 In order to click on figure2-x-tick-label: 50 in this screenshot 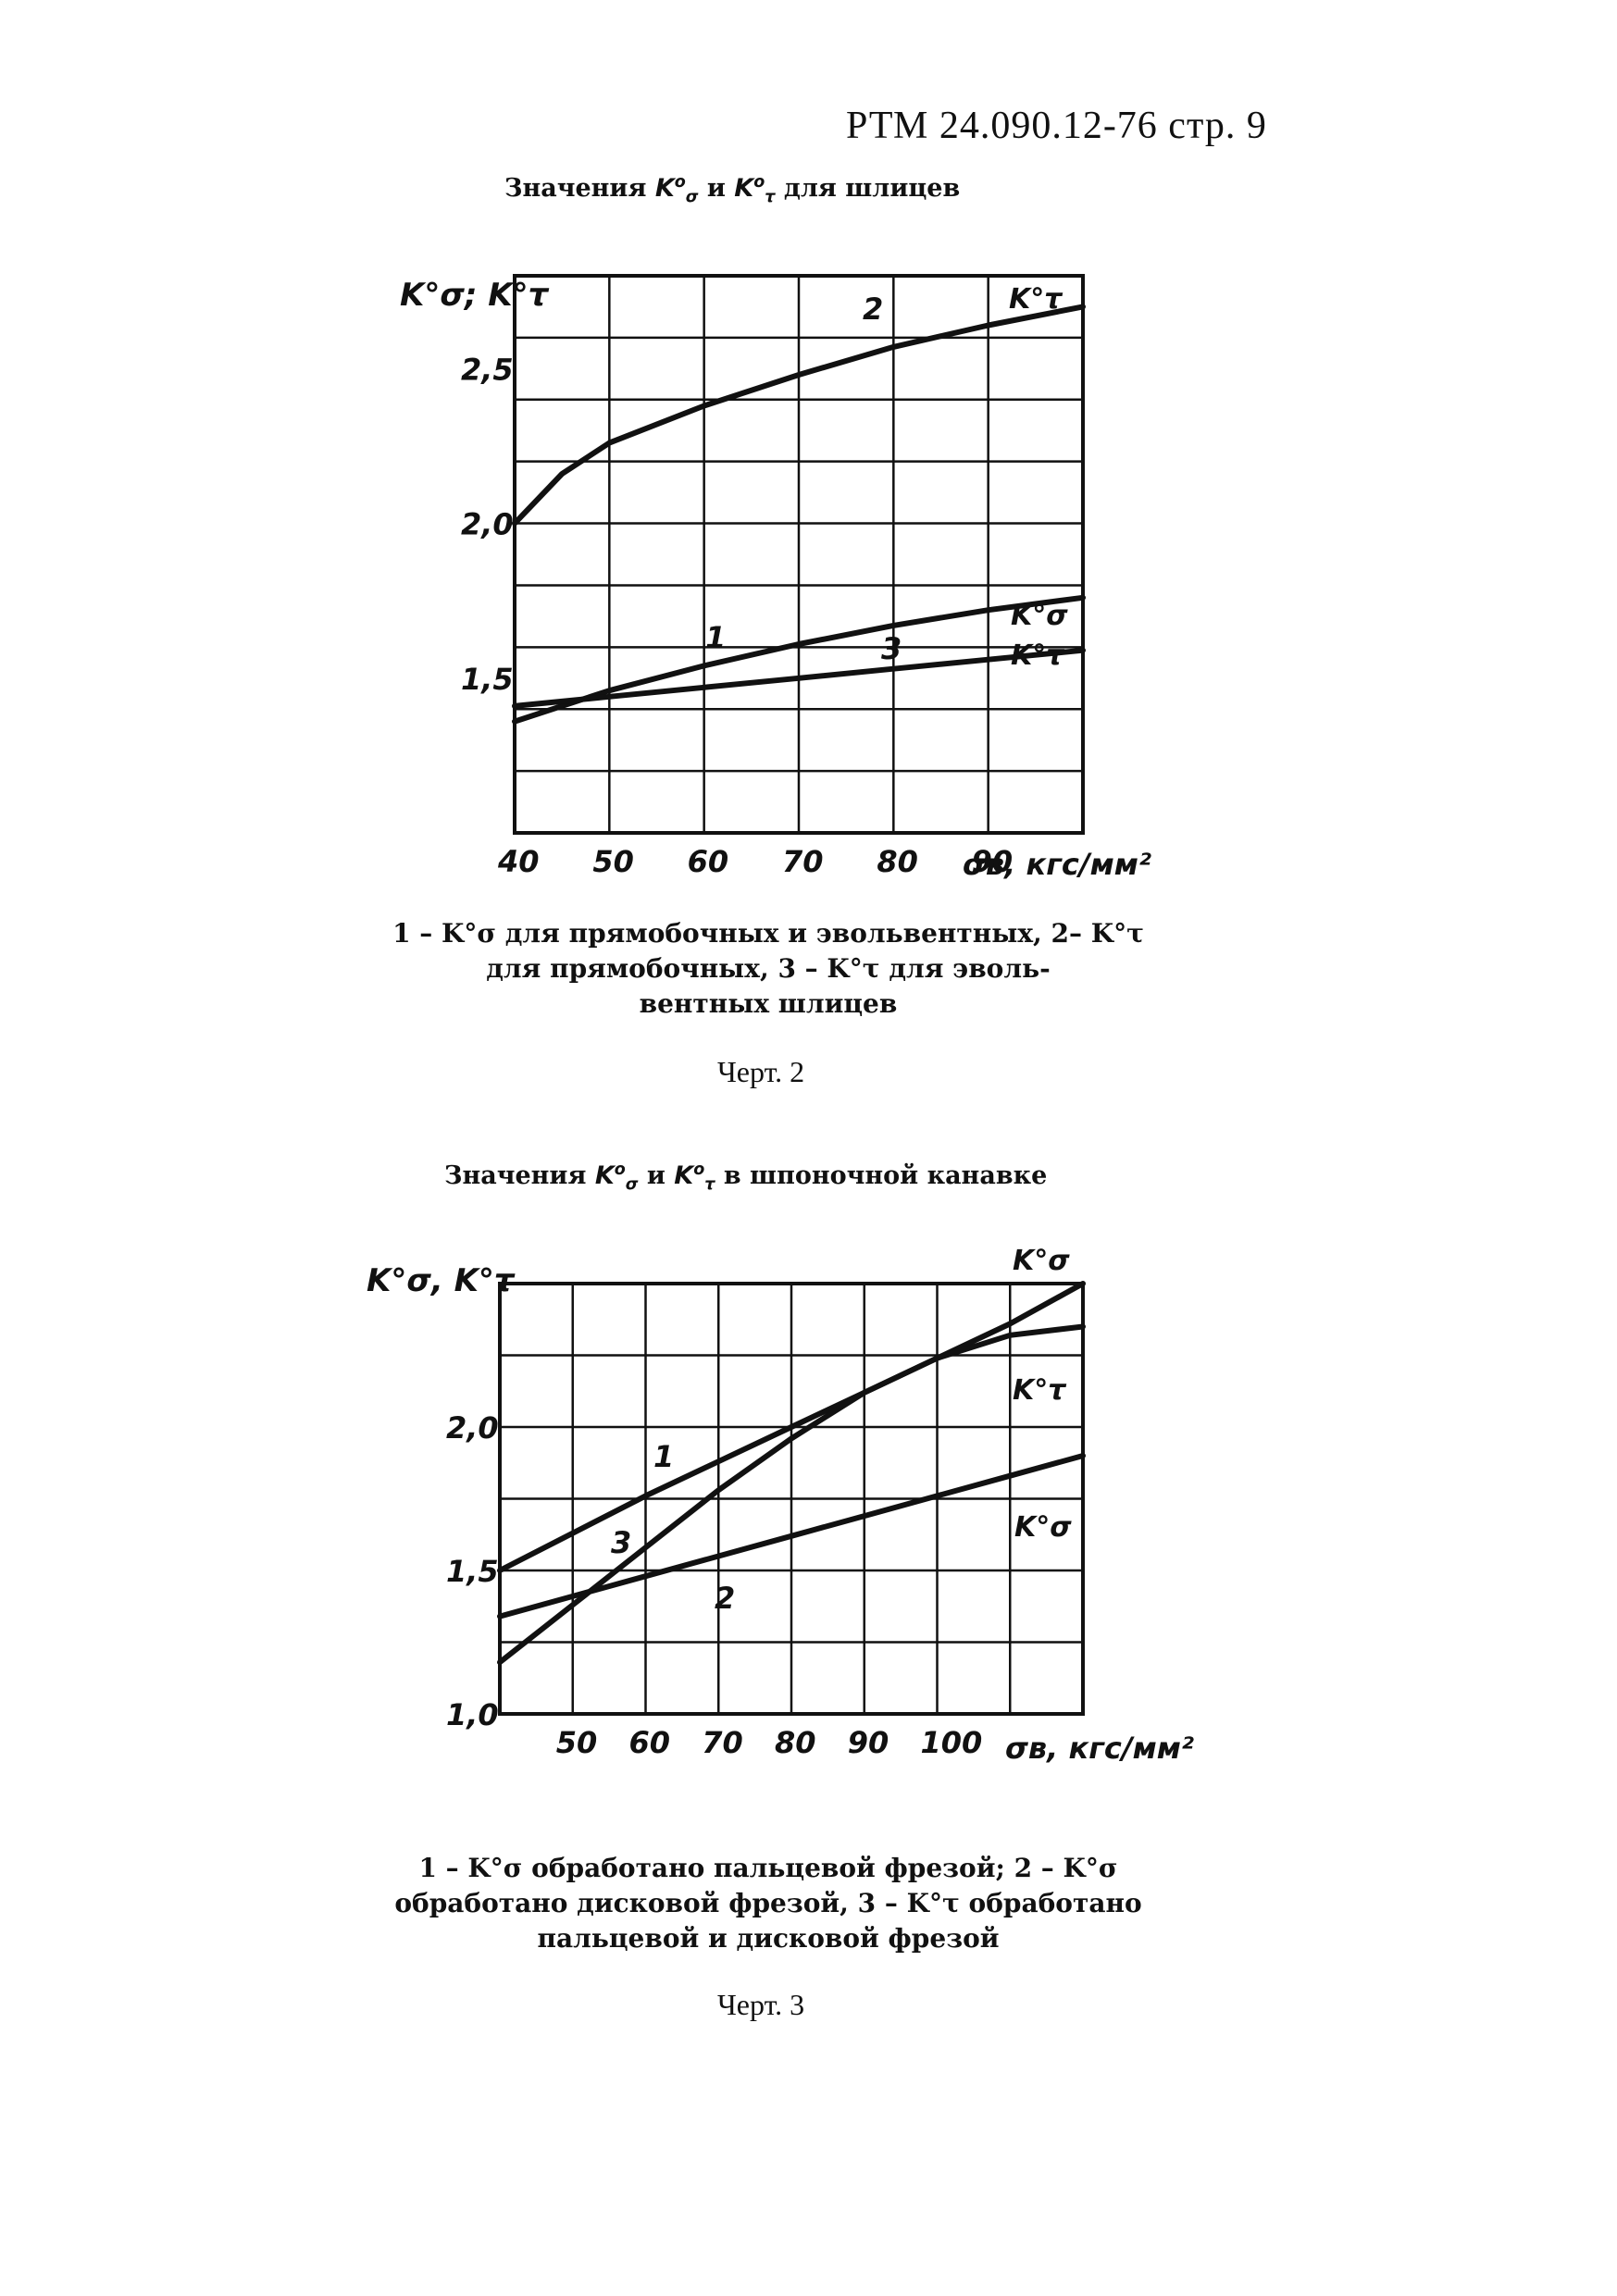, I will do `click(613, 862)`.